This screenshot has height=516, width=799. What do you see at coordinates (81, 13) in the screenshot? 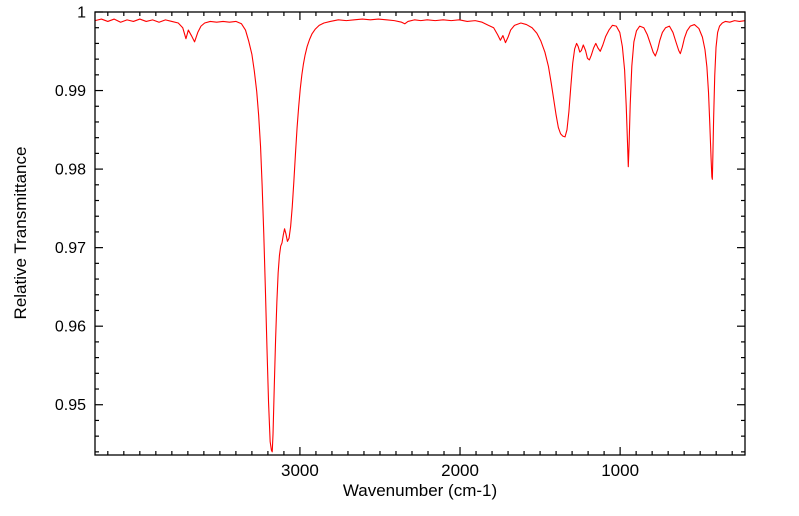
I see `y-tick-label: 1` at bounding box center [81, 13].